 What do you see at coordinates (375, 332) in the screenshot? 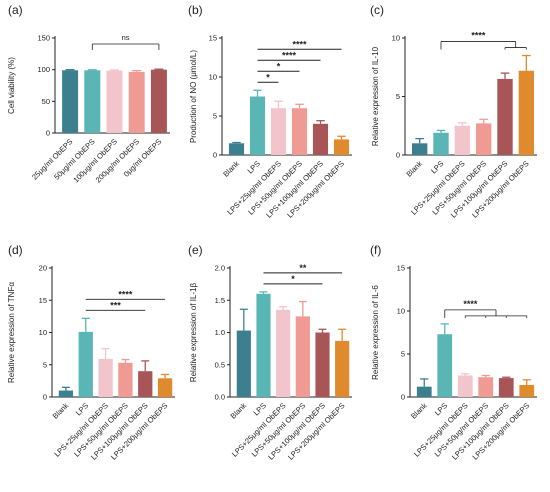
I see `y-axis-label: Relative expression of IL-6` at bounding box center [375, 332].